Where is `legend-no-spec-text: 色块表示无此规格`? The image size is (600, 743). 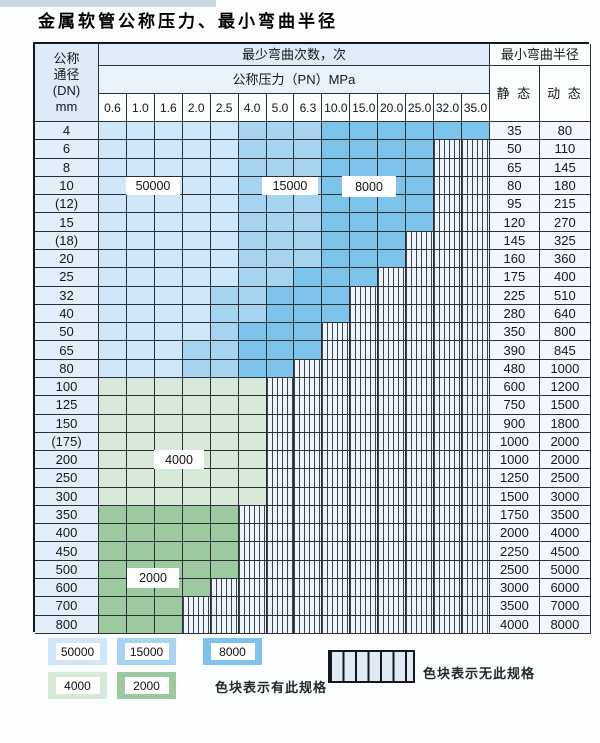 legend-no-spec-text: 色块表示无此规格 is located at coordinates (479, 673).